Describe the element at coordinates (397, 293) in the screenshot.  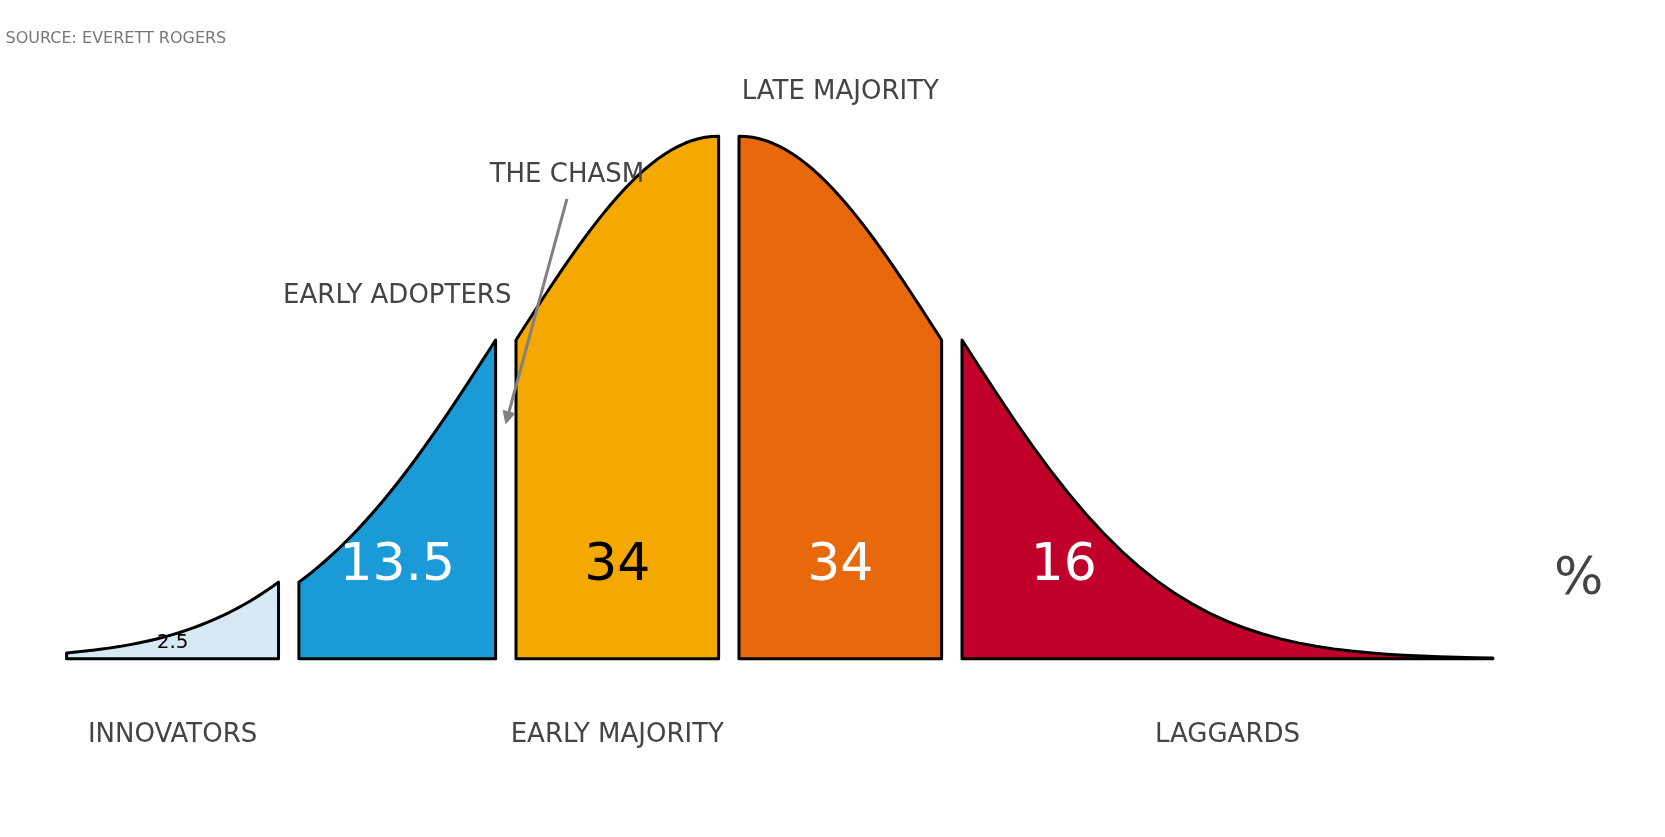
I see `category-label: EARLY ADOPTERS` at that location.